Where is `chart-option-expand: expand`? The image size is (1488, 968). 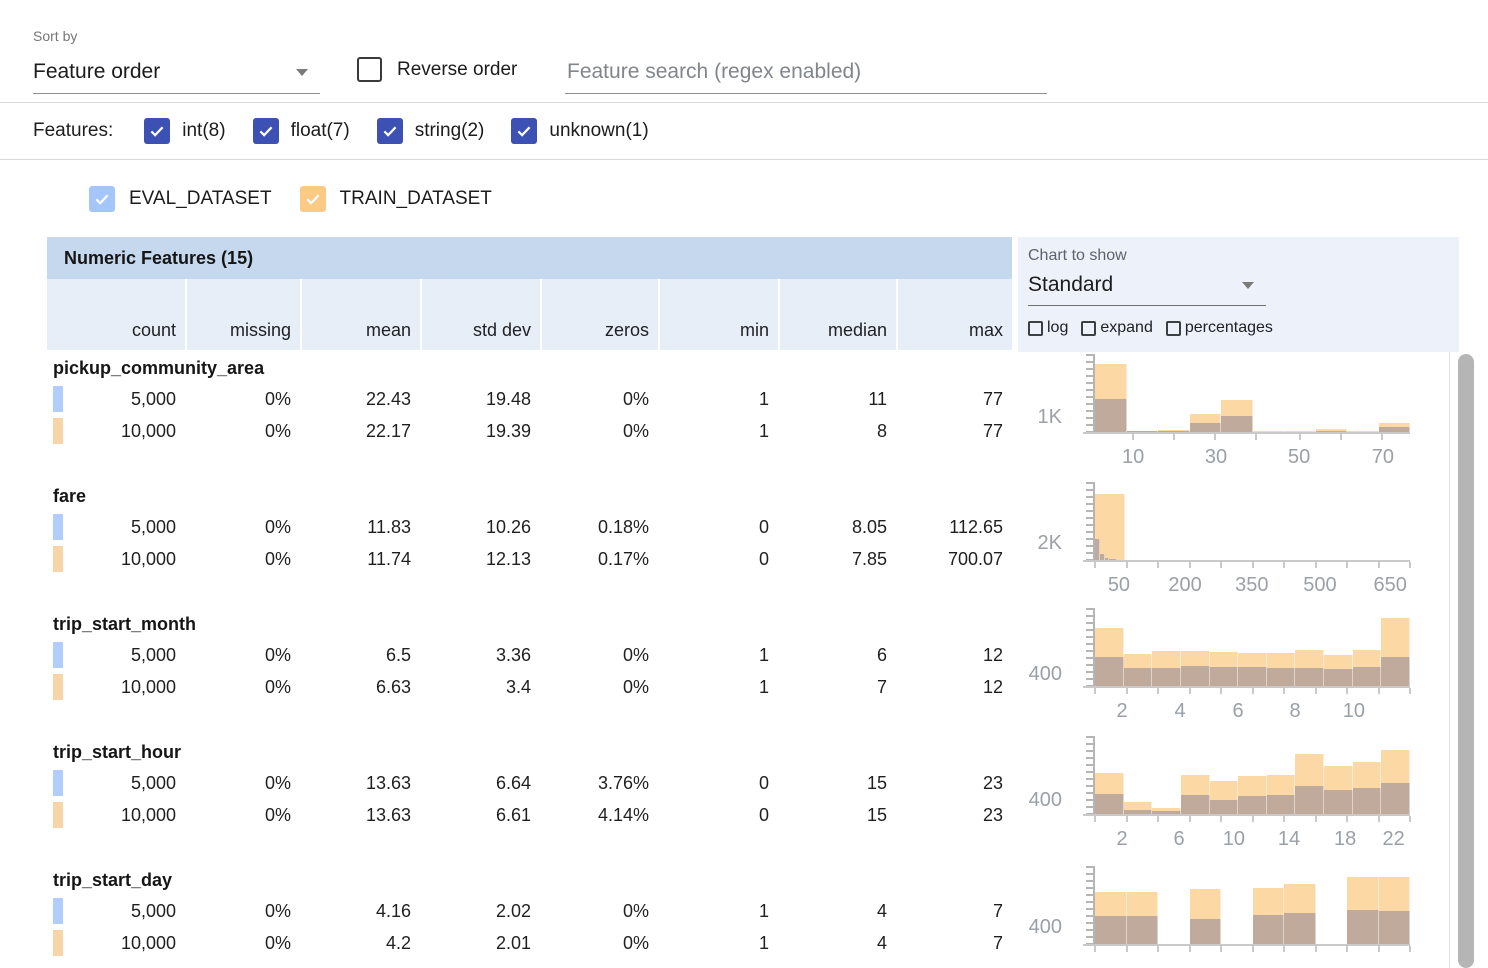
chart-option-expand: expand is located at coordinates (1117, 328).